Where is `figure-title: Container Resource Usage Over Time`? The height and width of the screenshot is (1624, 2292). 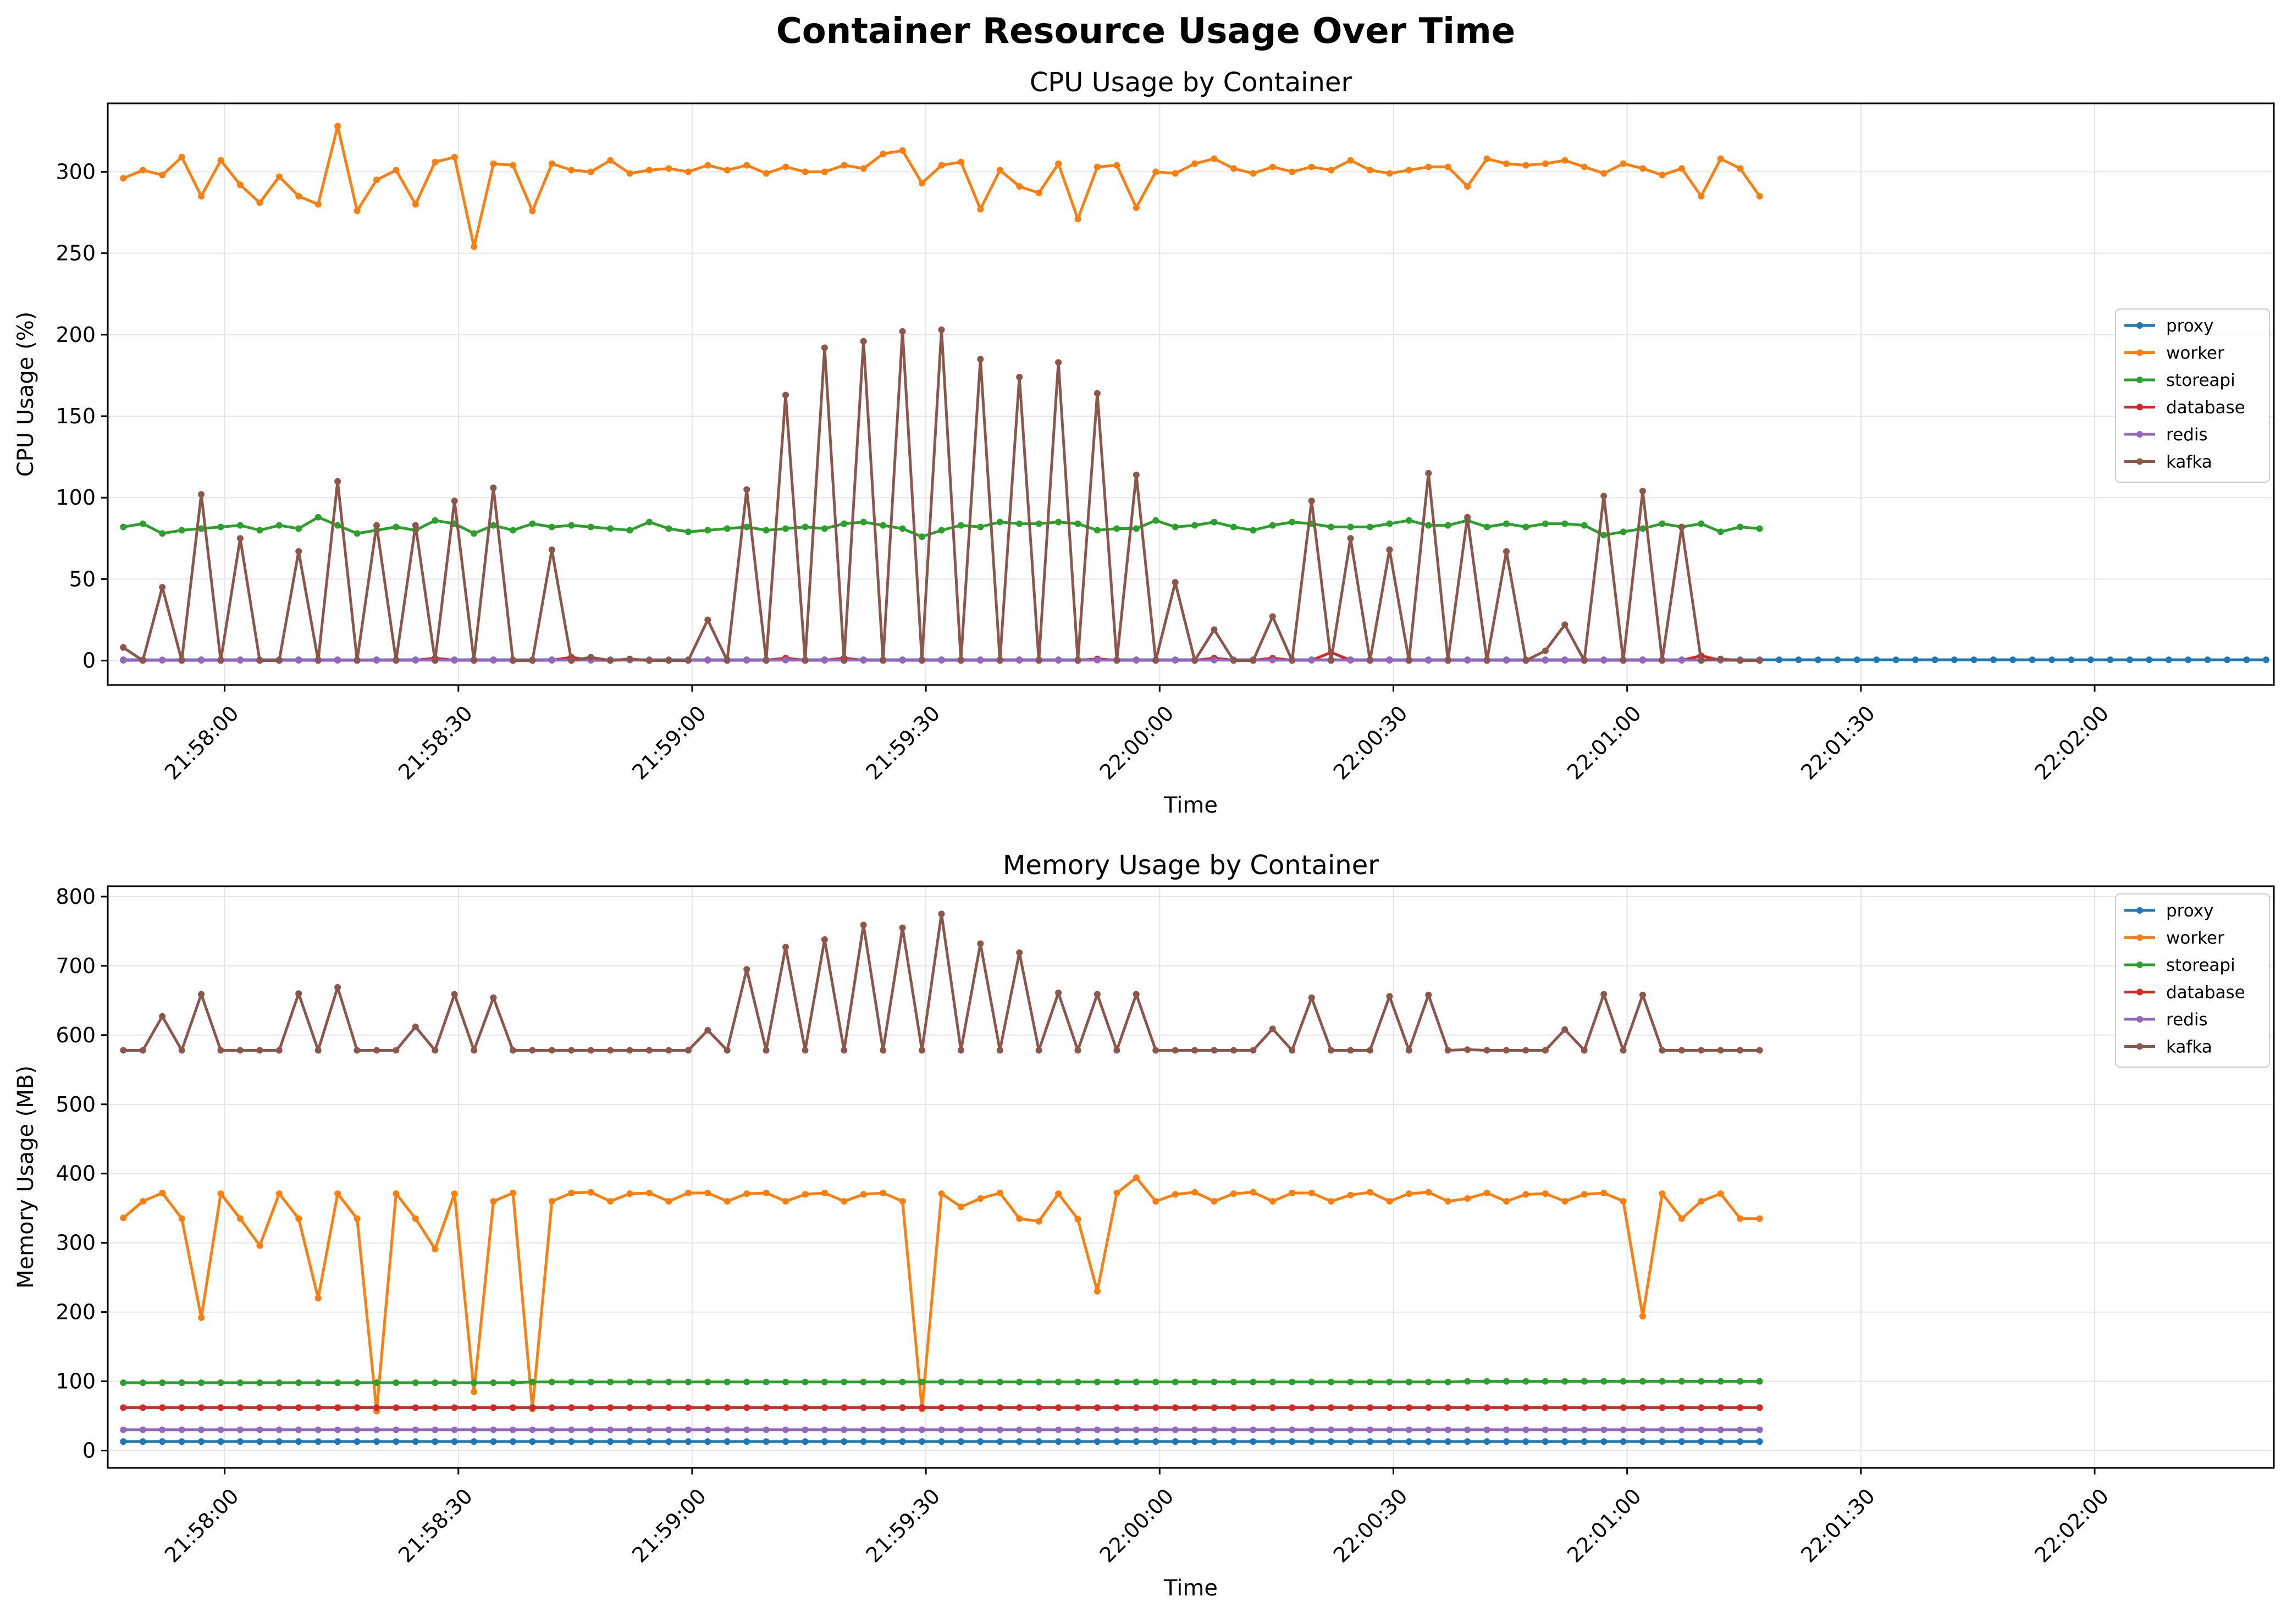
figure-title: Container Resource Usage Over Time is located at coordinates (1145, 31).